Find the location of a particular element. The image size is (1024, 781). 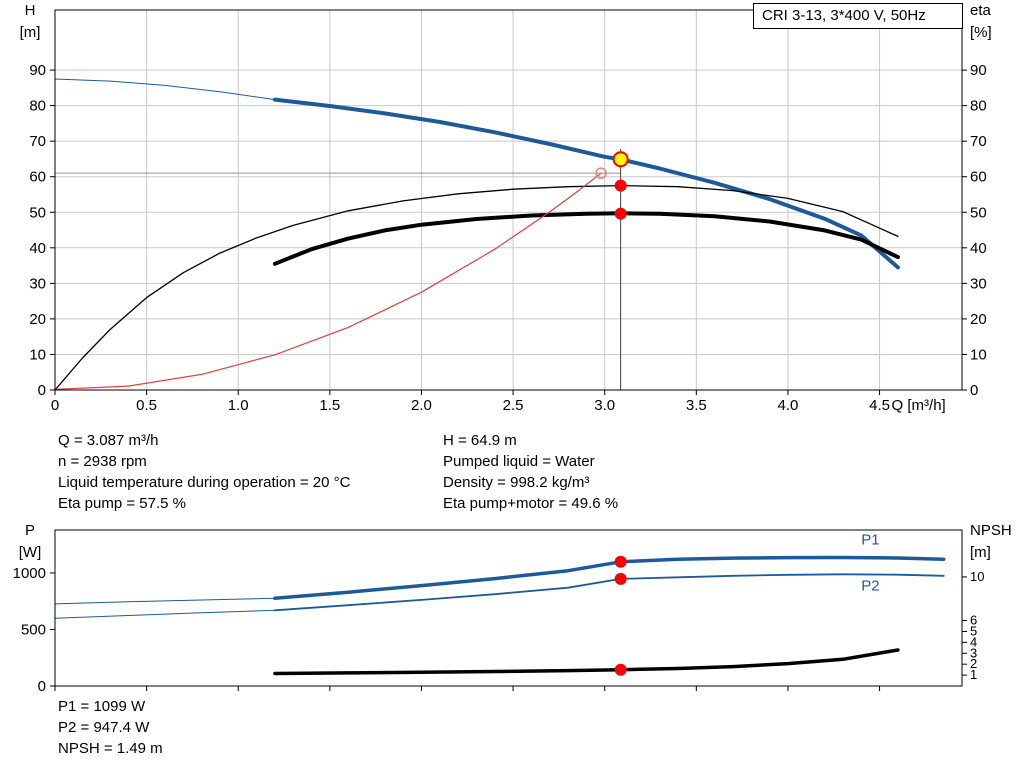

x-tick-label: 1.0 is located at coordinates (238, 405).